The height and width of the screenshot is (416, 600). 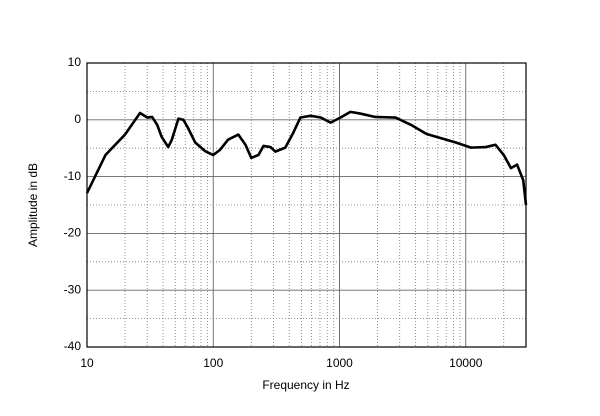 I want to click on y-tick-label: 0, so click(x=77, y=119).